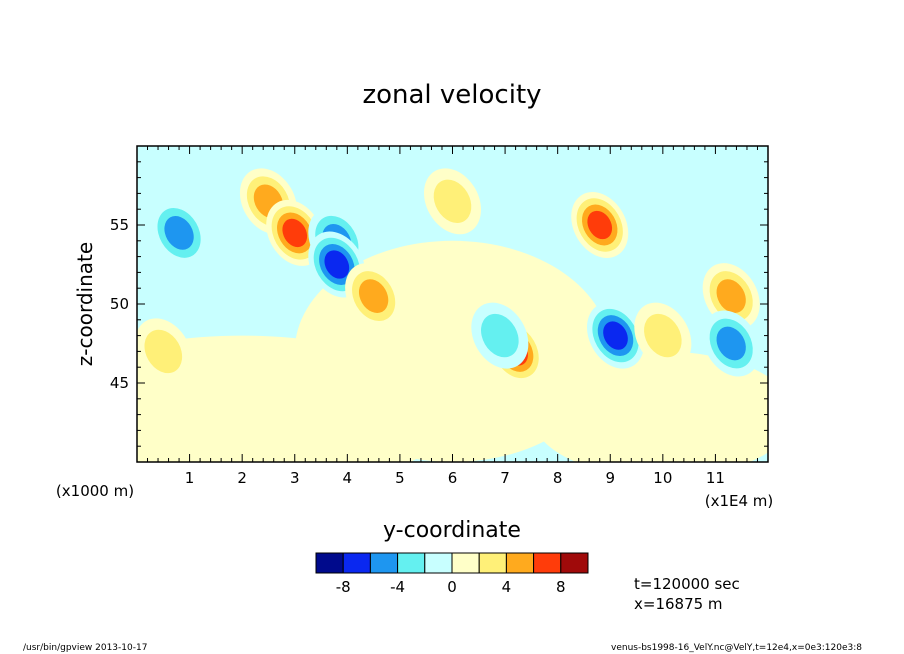  Describe the element at coordinates (452, 587) in the screenshot. I see `colorbar-label: 0` at that location.